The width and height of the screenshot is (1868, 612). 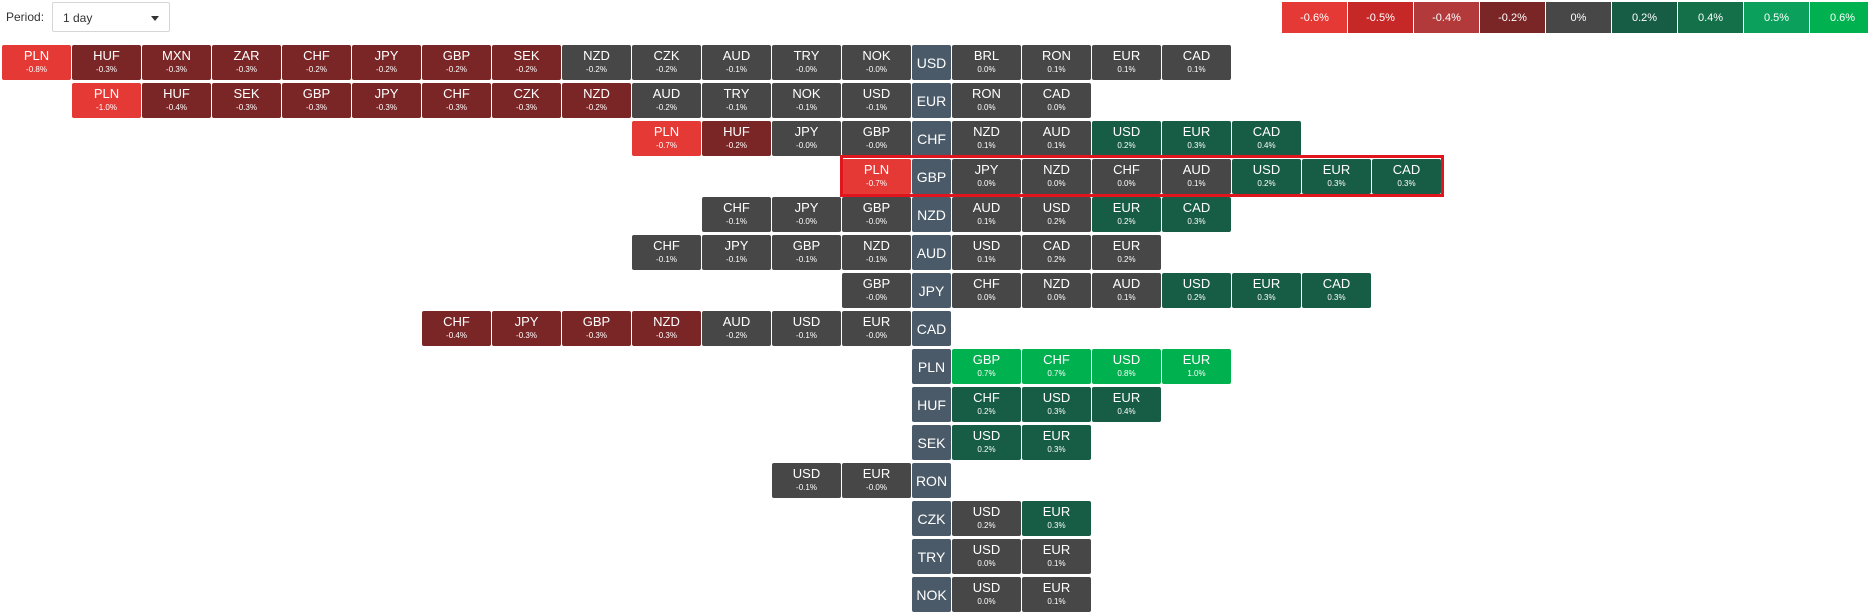 What do you see at coordinates (1196, 290) in the screenshot?
I see `pair-cell-jpy-usd: USD 0.2%` at bounding box center [1196, 290].